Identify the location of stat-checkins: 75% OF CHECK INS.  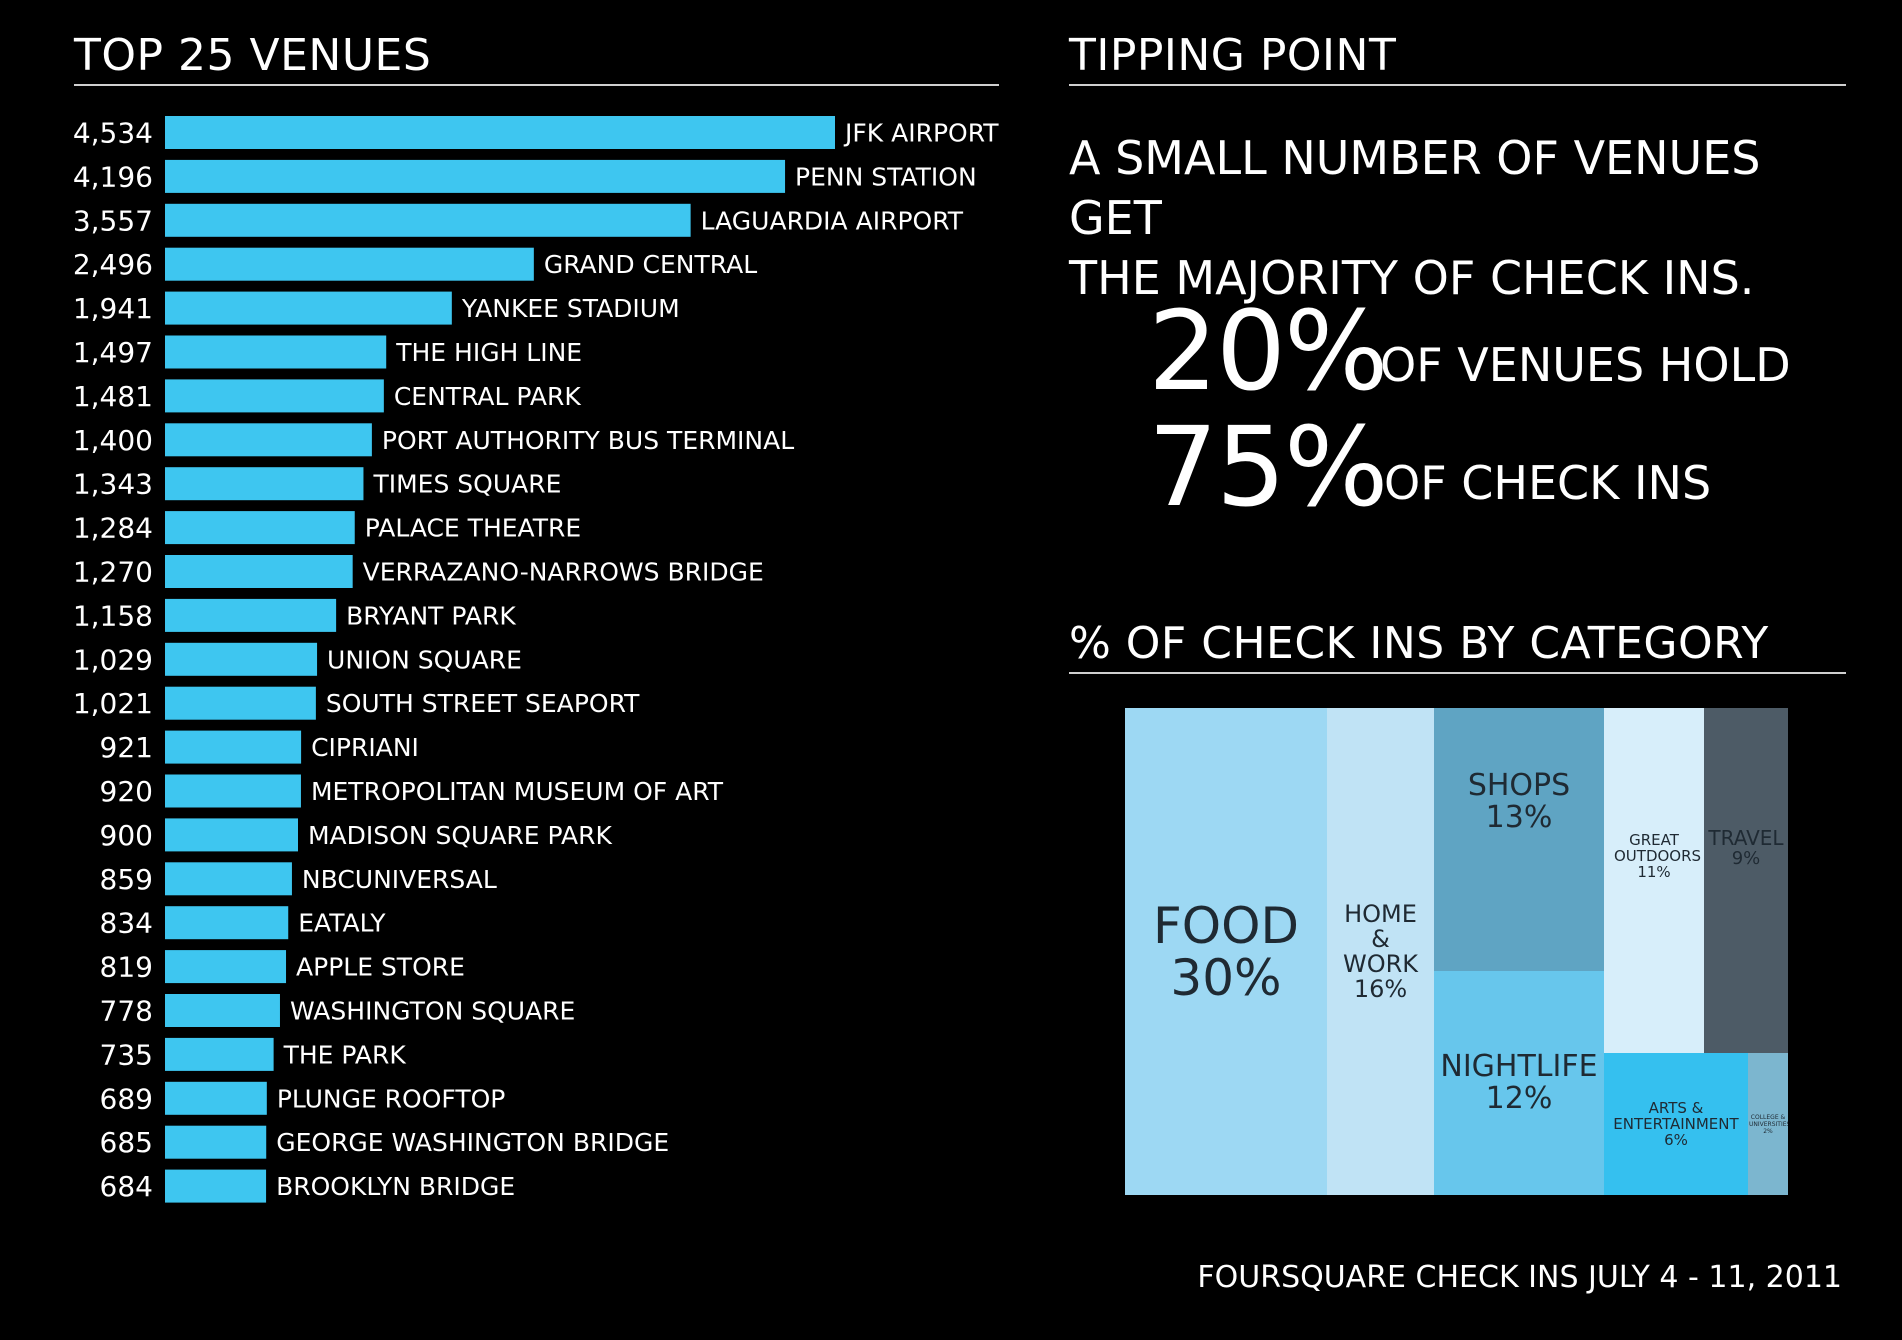
(1429, 467).